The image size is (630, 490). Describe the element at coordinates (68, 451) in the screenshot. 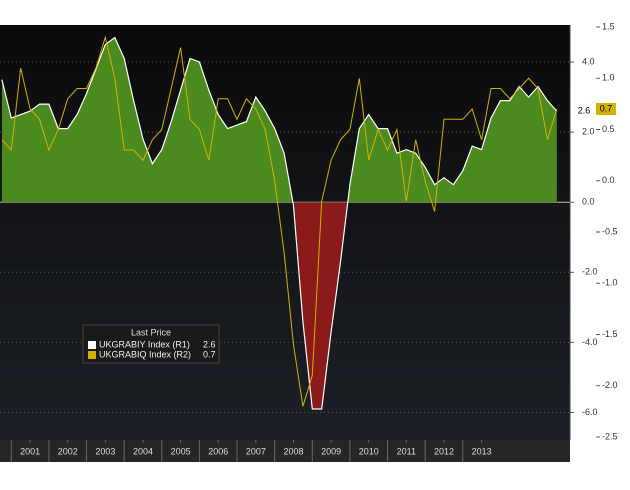

I see `x-tick-label: 2002` at that location.